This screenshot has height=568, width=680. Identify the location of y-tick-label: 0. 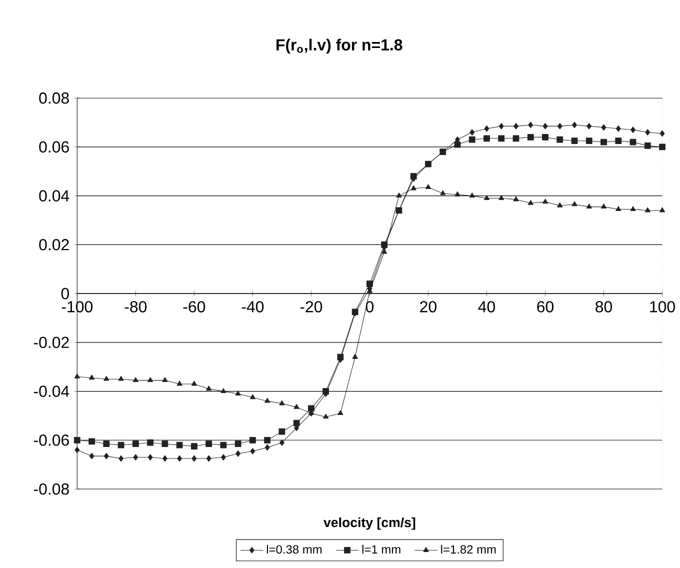
(65, 294).